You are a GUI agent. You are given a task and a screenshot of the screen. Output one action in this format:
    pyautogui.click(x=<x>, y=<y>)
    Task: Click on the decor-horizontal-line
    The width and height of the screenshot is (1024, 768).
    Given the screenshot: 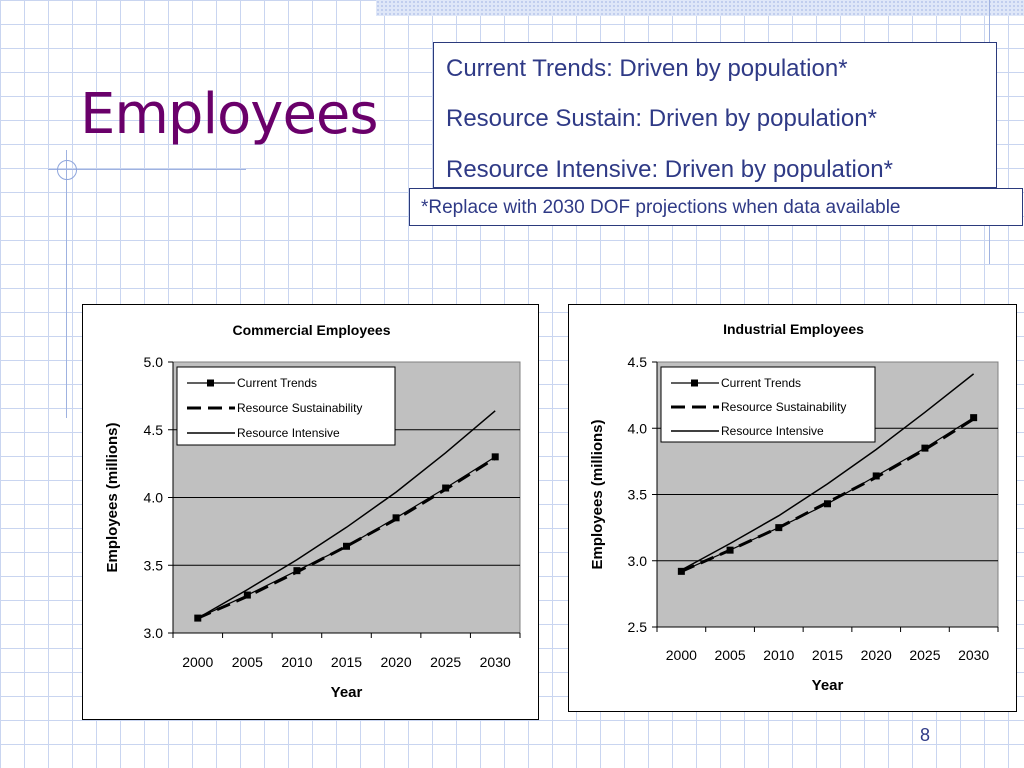 What is the action you would take?
    pyautogui.click(x=147, y=169)
    